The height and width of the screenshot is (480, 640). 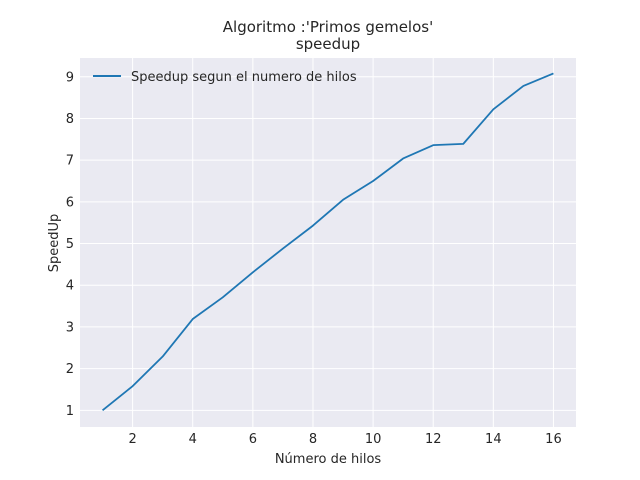 I want to click on x-tick-label: 14, so click(x=493, y=439).